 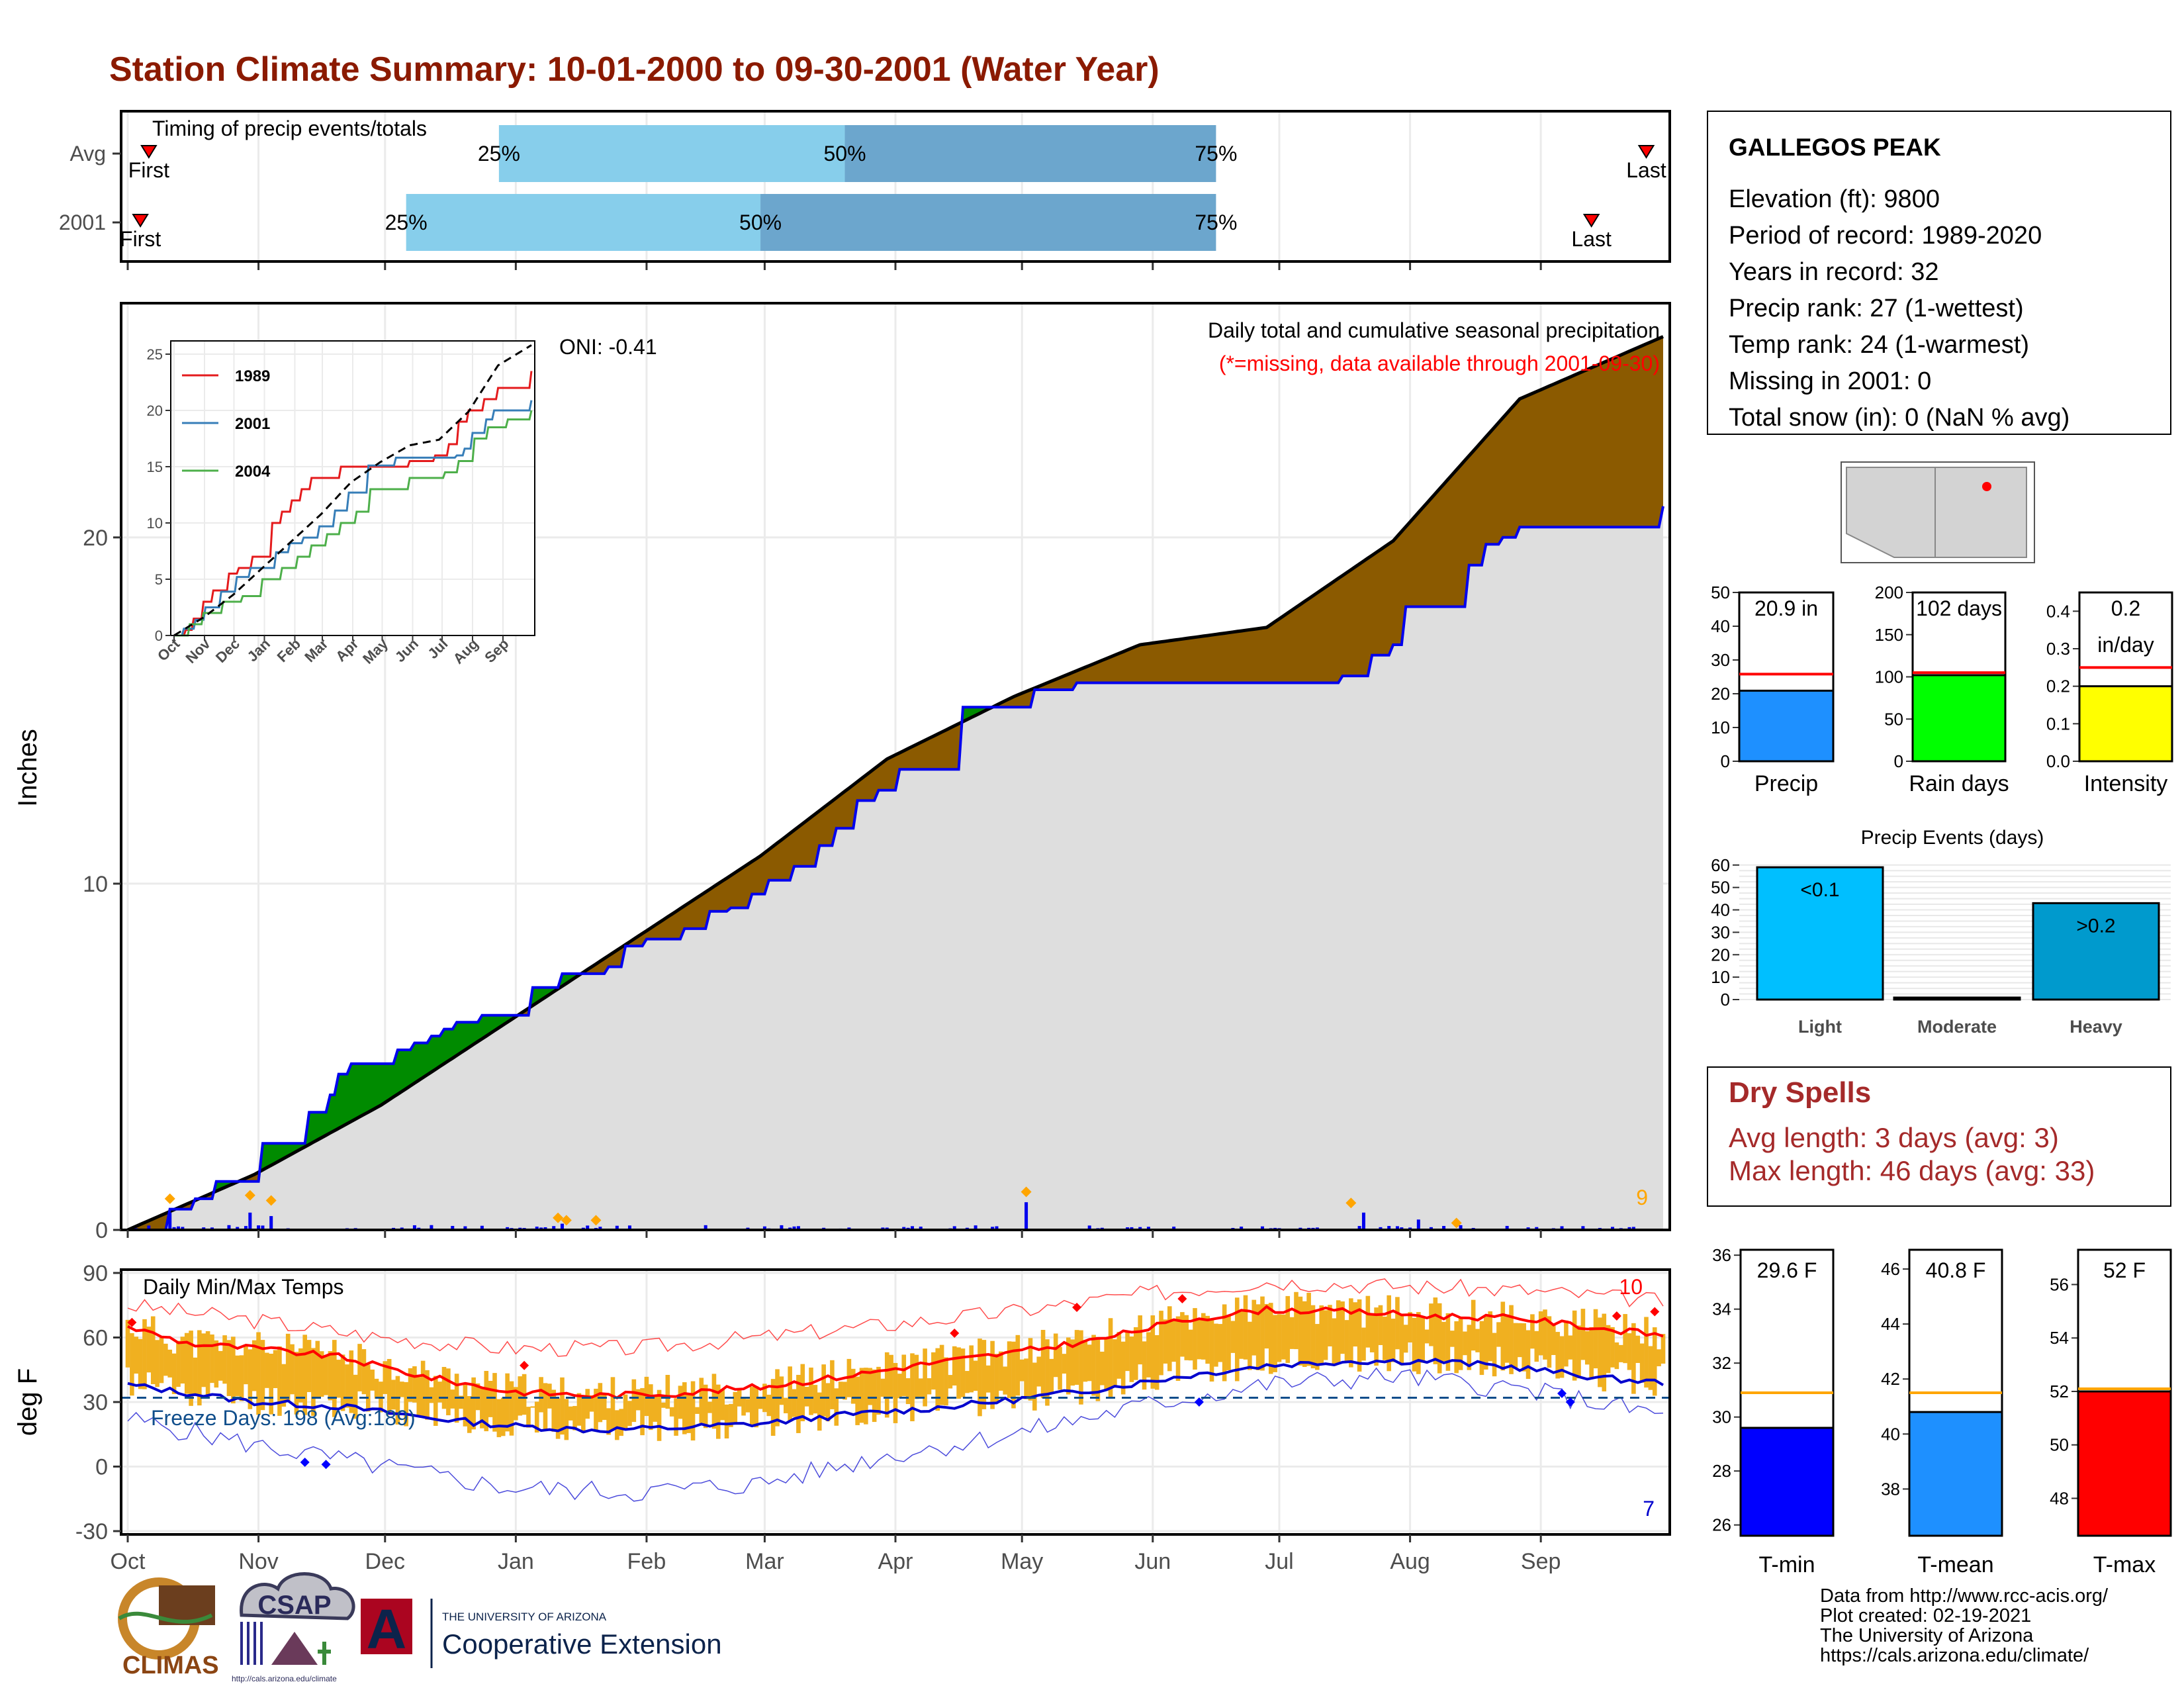 I want to click on cumulative-y-tick-label: 0, so click(x=101, y=1230).